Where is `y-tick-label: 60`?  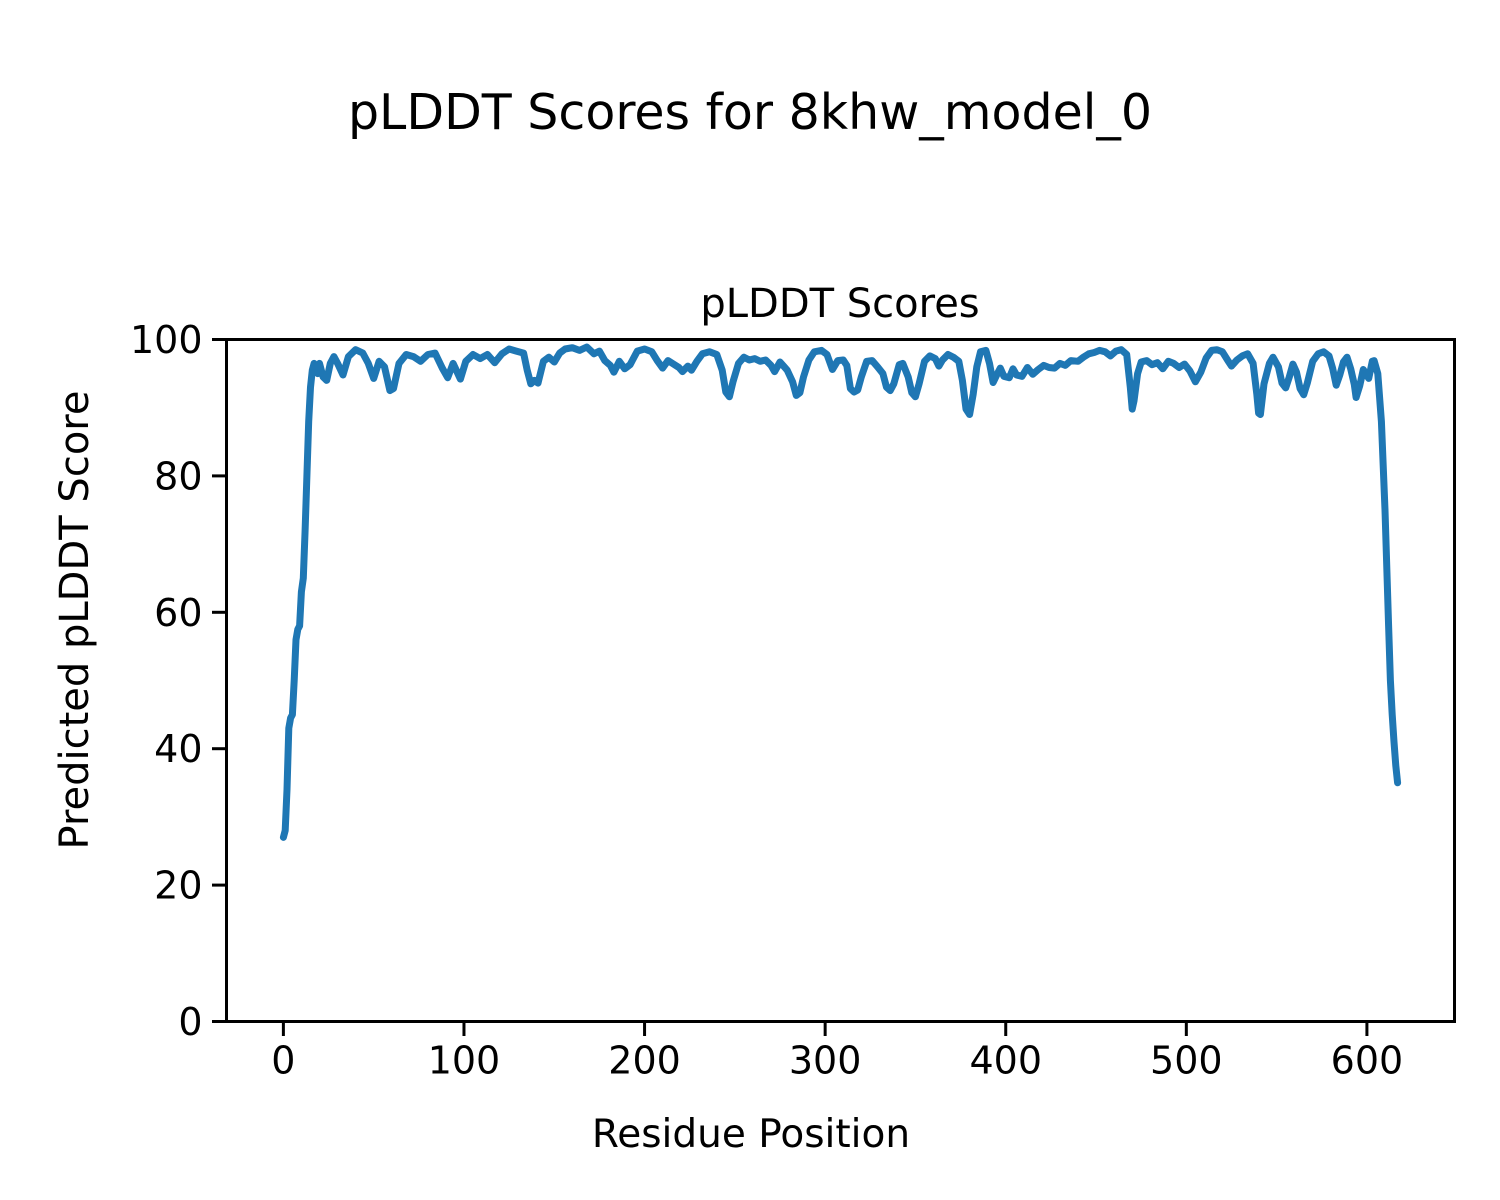 y-tick-label: 60 is located at coordinates (178, 613).